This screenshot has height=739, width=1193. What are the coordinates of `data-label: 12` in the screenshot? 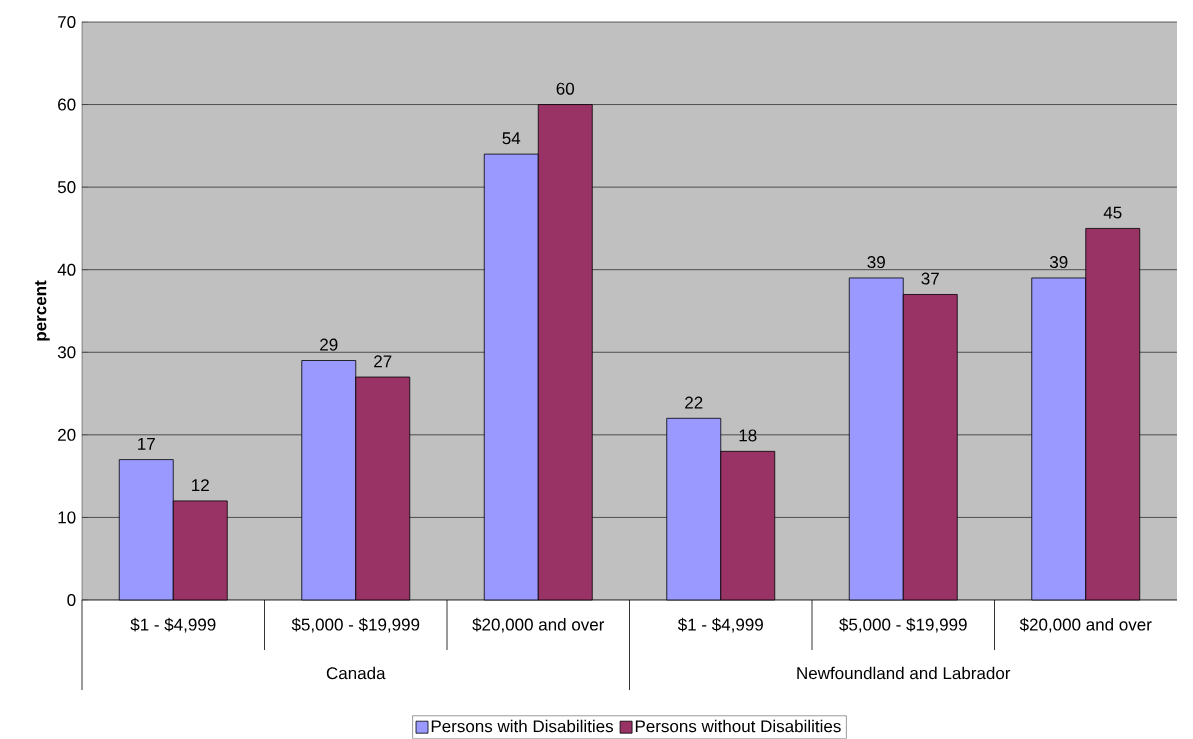 It's located at (200, 485).